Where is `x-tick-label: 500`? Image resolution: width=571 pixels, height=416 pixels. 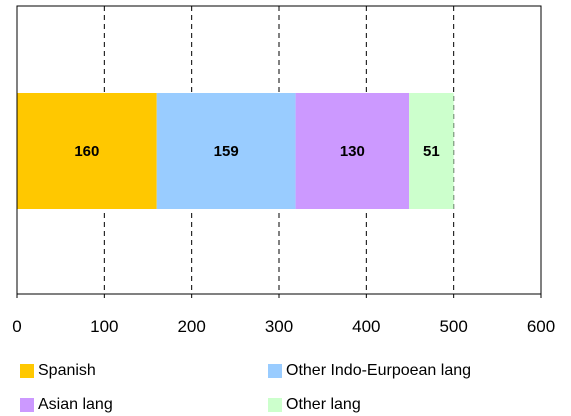 x-tick-label: 500 is located at coordinates (453, 326).